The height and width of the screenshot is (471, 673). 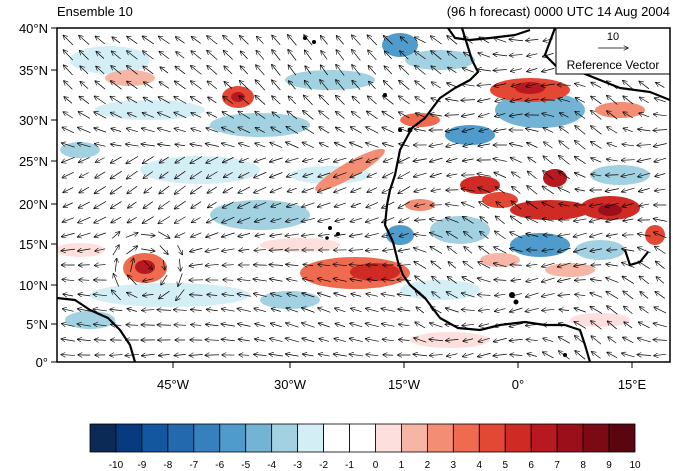 I want to click on lon-tick-label: 15°W, so click(x=404, y=384).